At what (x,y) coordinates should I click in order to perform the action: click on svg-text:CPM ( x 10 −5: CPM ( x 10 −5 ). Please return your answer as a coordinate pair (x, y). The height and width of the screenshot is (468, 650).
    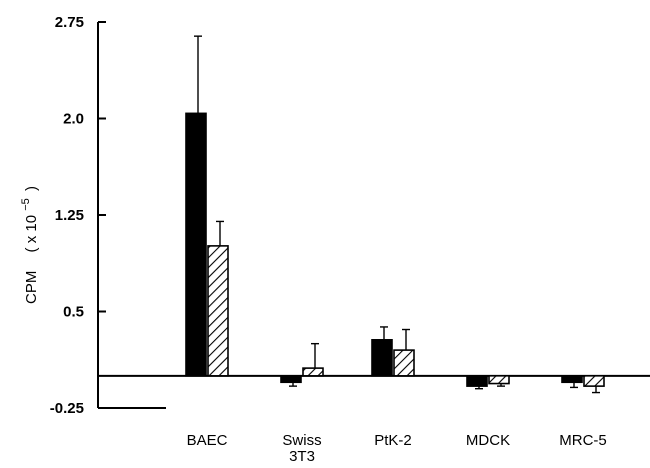
    Looking at the image, I should click on (28, 245).